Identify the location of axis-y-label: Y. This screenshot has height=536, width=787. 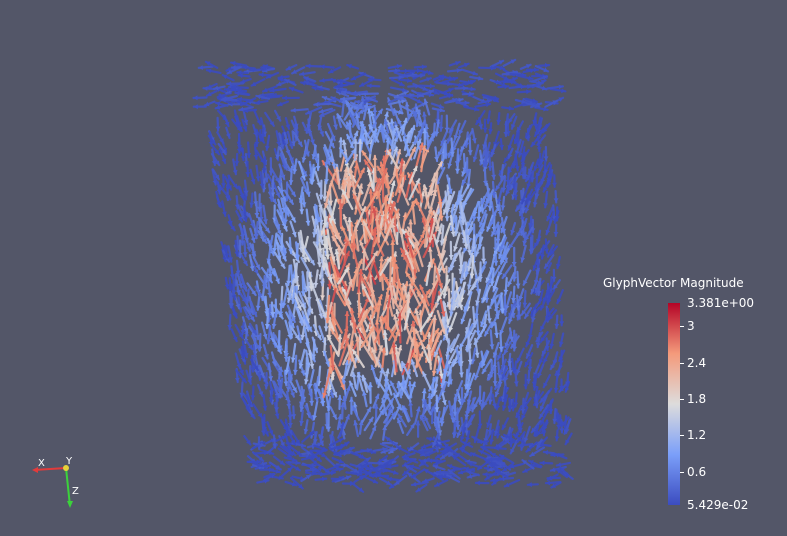
(69, 461).